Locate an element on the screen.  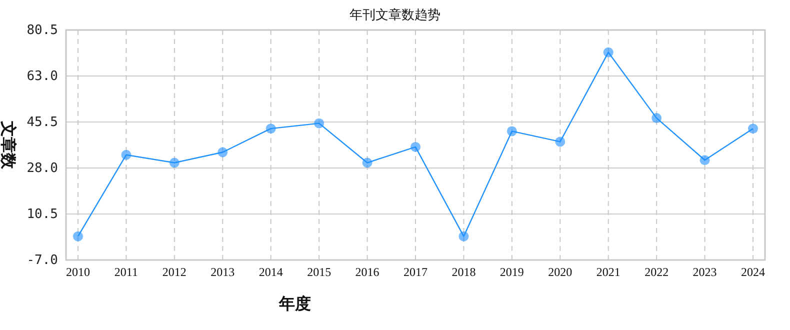
y-tick-label: 80.5 is located at coordinates (42, 30).